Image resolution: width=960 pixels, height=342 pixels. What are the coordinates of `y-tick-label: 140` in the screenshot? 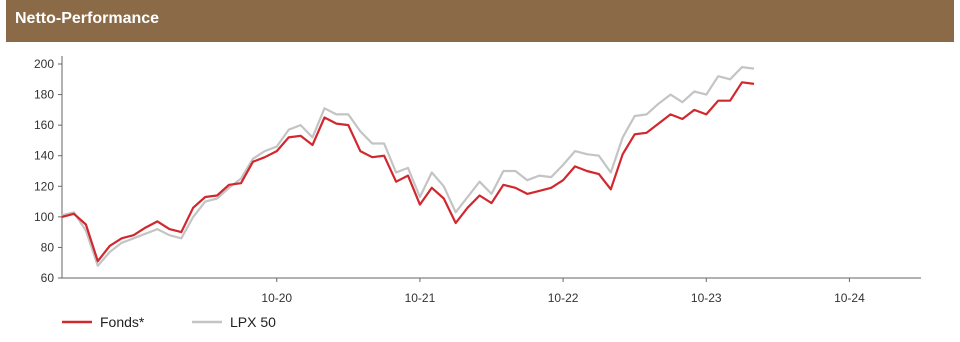 It's located at (44, 156).